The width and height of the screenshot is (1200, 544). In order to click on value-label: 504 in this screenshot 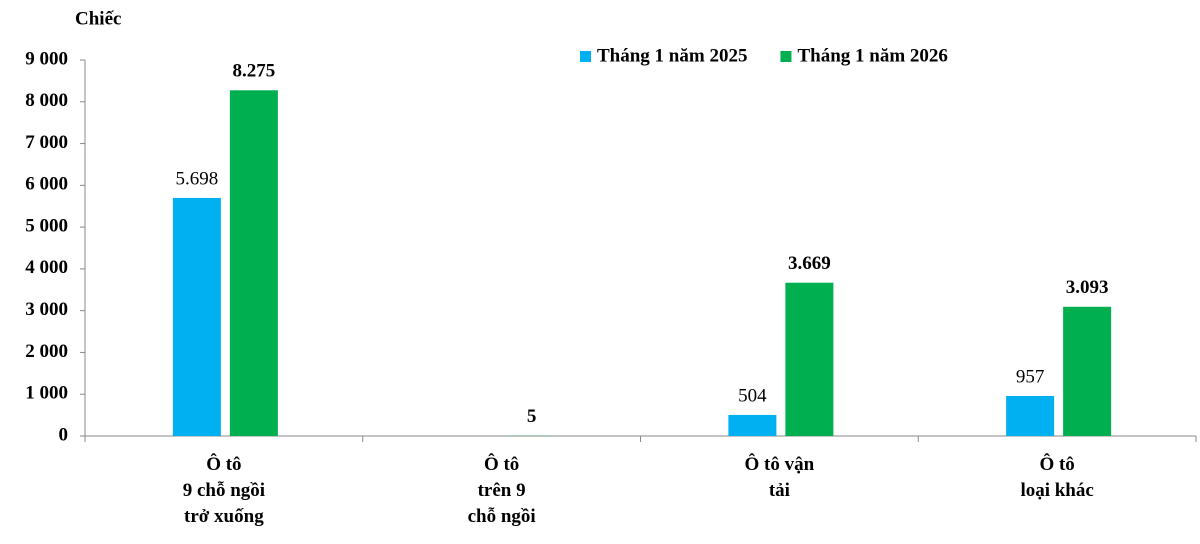, I will do `click(752, 395)`.